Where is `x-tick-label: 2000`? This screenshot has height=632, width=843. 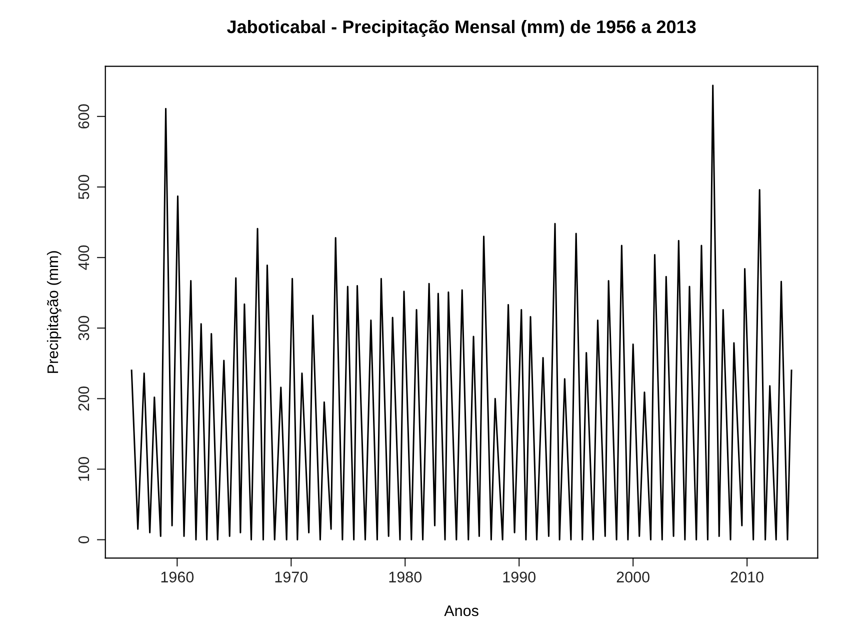
x-tick-label: 2000 is located at coordinates (633, 577).